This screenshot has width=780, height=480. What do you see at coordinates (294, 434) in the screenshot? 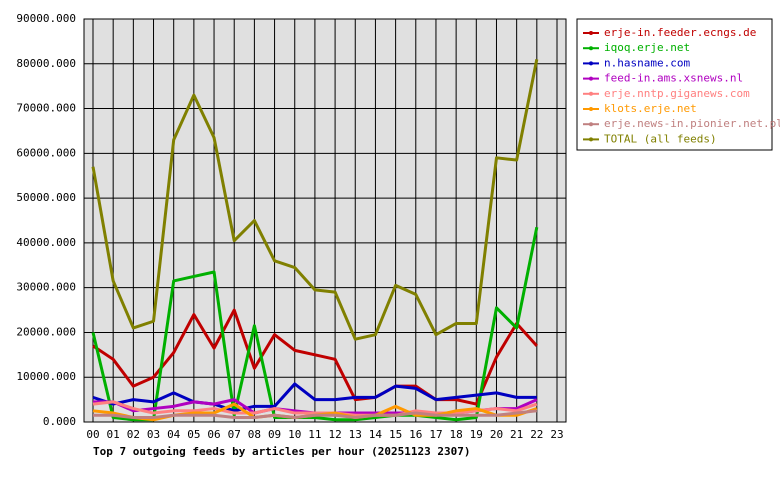
I see `x-tick-label: 10` at bounding box center [294, 434].